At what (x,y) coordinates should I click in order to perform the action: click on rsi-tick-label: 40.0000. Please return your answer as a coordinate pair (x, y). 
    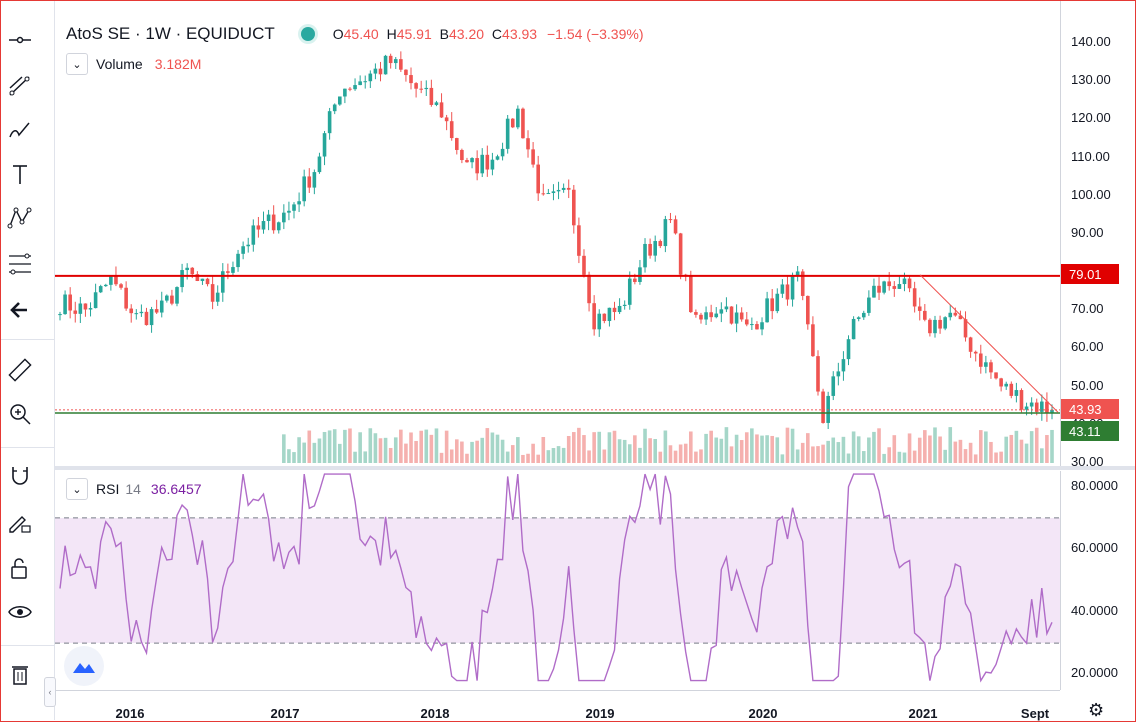
    Looking at the image, I should click on (1094, 610).